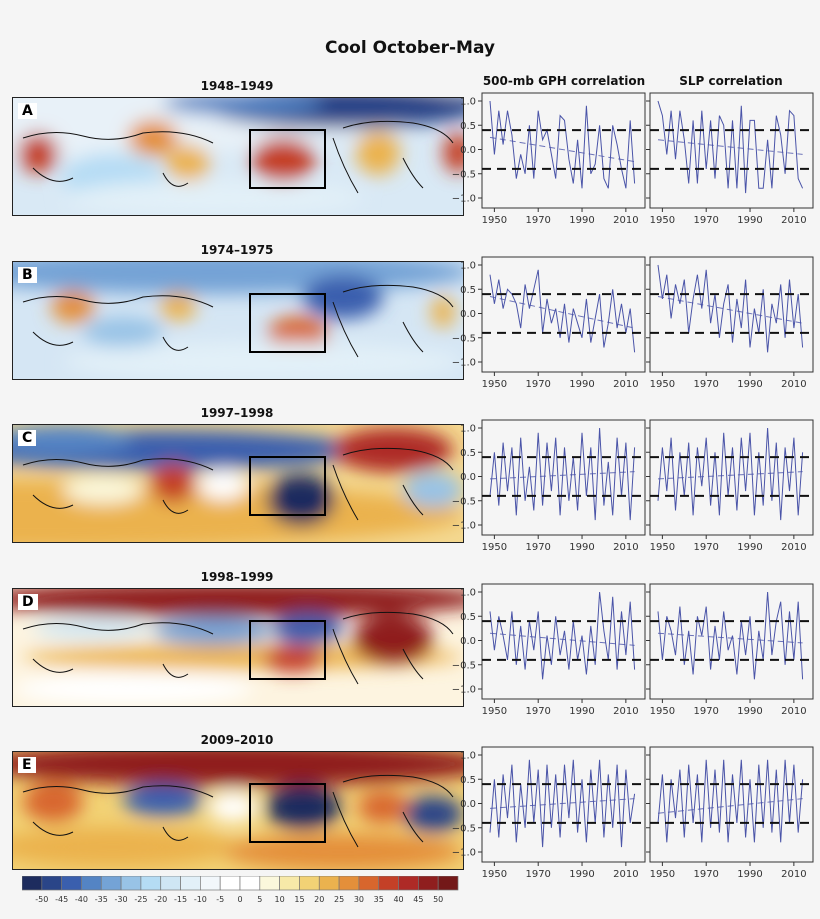  What do you see at coordinates (27, 275) in the screenshot?
I see `panel-letter: B` at bounding box center [27, 275].